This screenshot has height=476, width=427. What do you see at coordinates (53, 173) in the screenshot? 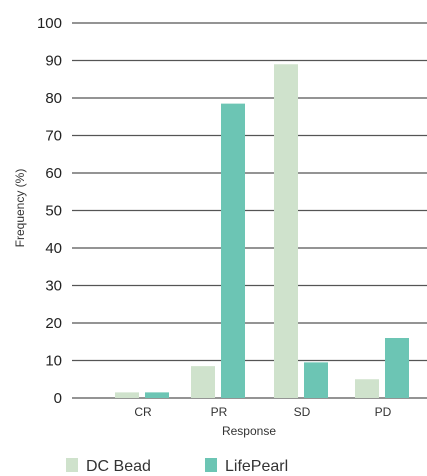
I see `y-tick-label: 60` at bounding box center [53, 173].